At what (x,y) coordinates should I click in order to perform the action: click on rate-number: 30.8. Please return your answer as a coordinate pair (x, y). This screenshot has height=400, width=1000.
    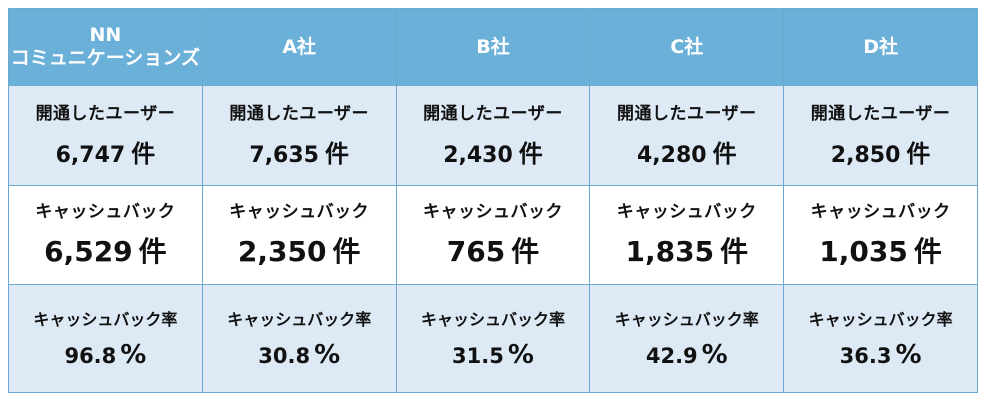
    Looking at the image, I should click on (284, 355).